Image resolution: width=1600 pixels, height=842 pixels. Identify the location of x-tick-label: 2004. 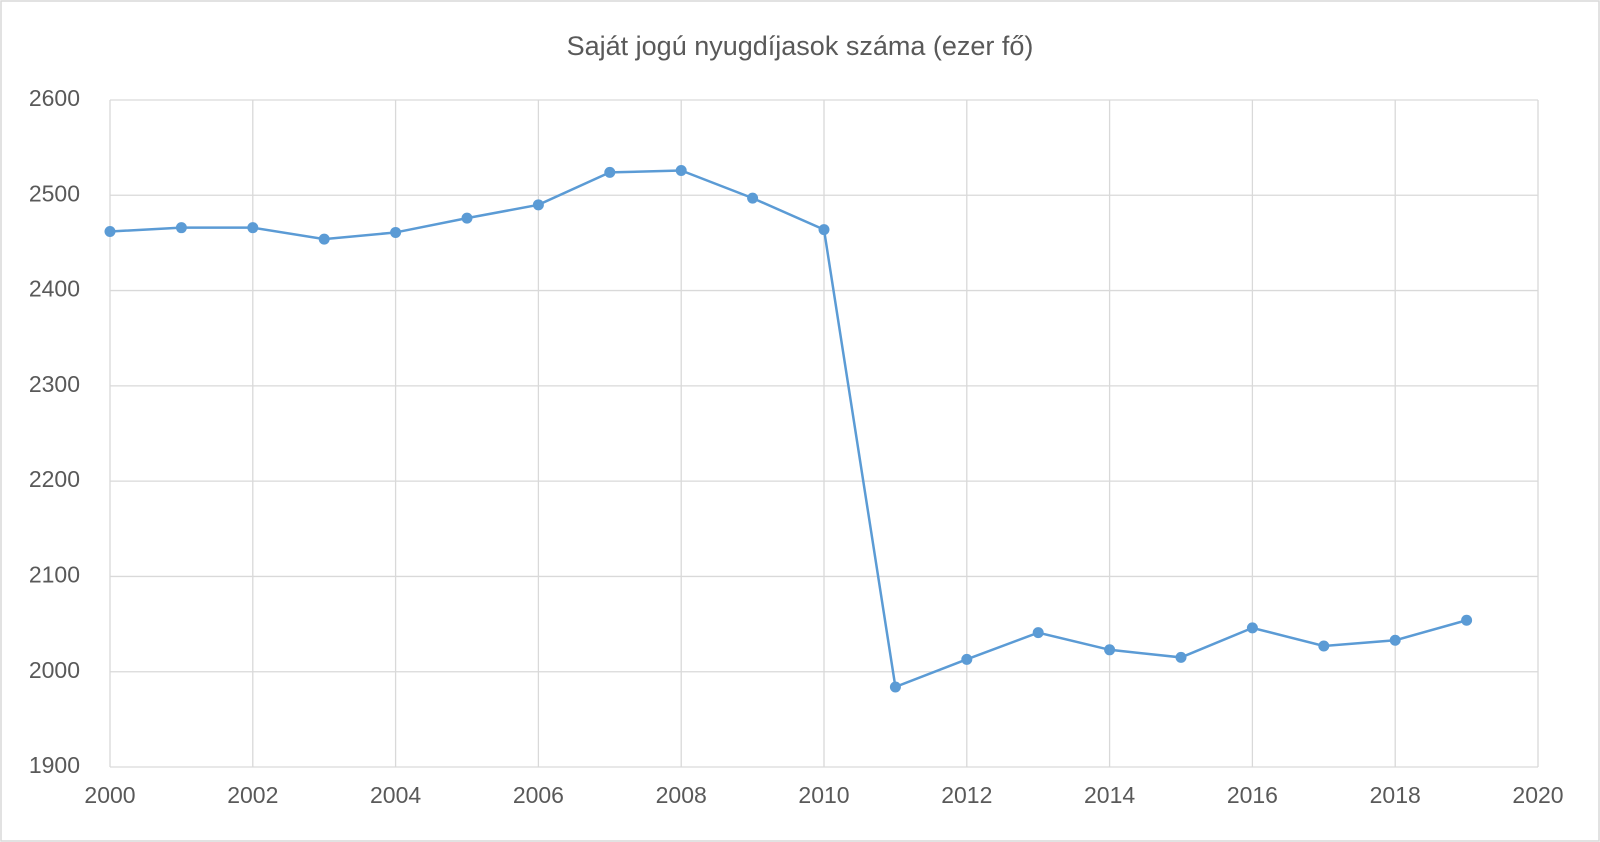
(395, 795).